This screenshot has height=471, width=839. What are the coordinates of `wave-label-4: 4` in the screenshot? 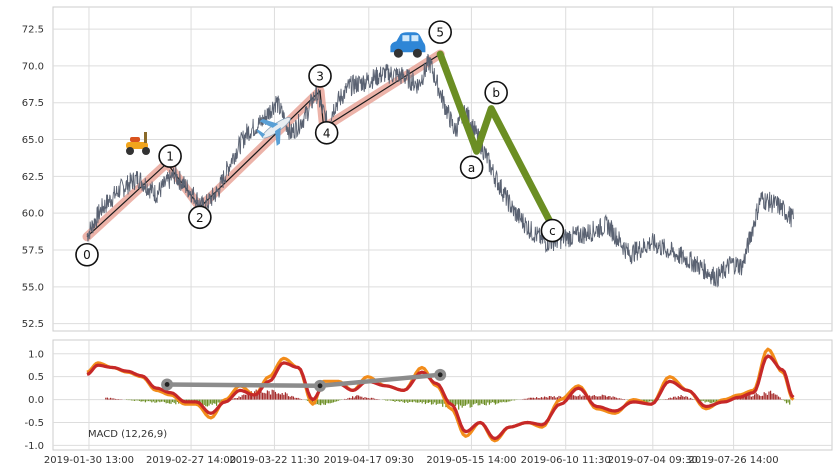 It's located at (326, 132).